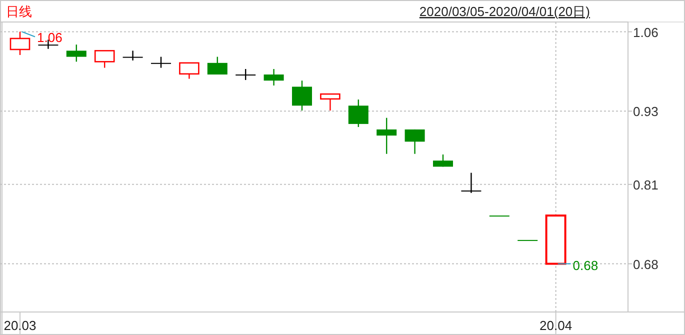 The height and width of the screenshot is (335, 685). I want to click on annotation: 1.06, so click(49, 37).